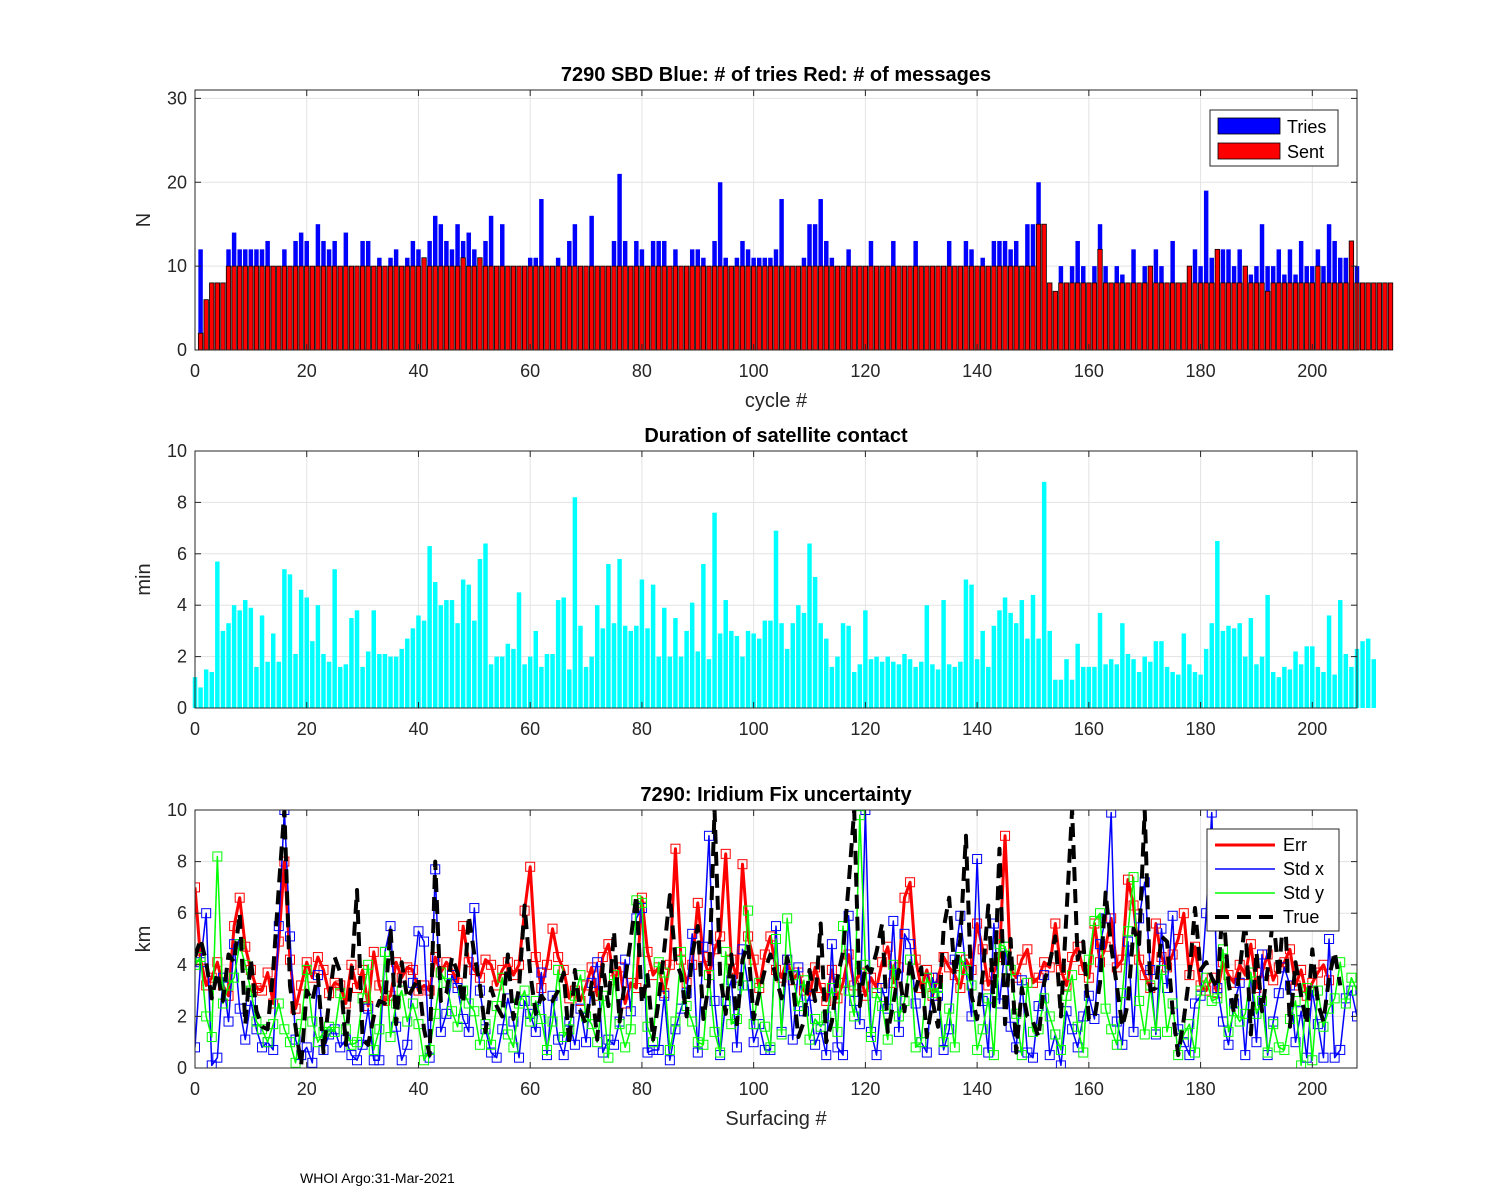 This screenshot has width=1500, height=1200. What do you see at coordinates (307, 371) in the screenshot?
I see `x-tick-label: 20` at bounding box center [307, 371].